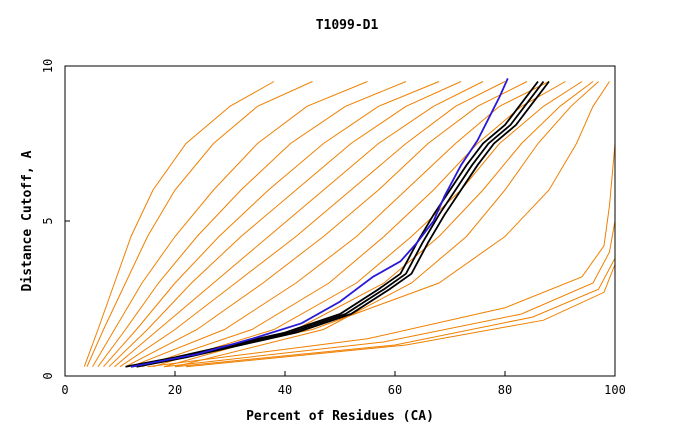  What do you see at coordinates (48, 220) in the screenshot?
I see `y-tick-label-1: 5` at bounding box center [48, 220].